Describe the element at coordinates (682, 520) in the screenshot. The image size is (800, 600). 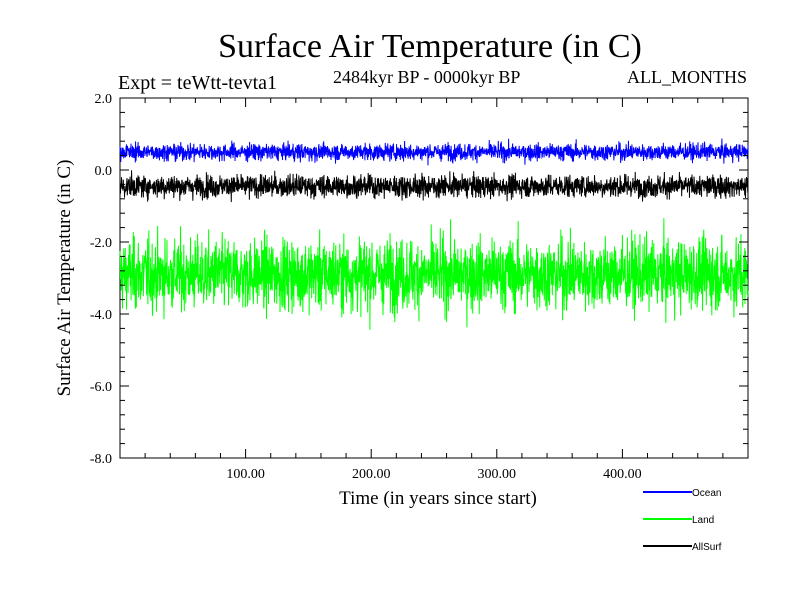
I see `legend: Ocean Land AllSurf` at that location.